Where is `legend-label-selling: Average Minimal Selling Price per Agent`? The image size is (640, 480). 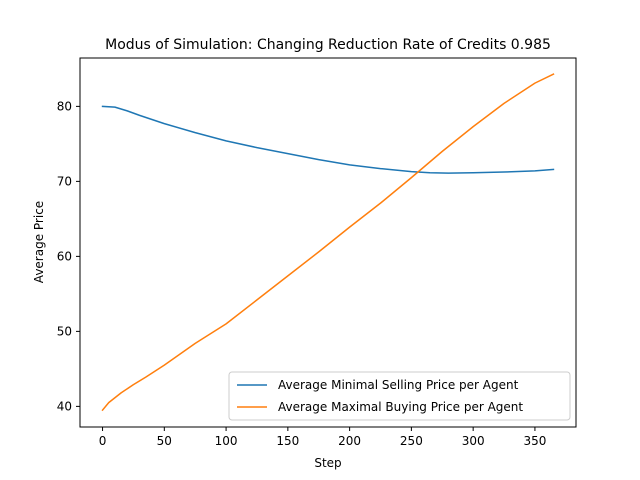
legend-label-selling: Average Minimal Selling Price per Agent is located at coordinates (398, 385).